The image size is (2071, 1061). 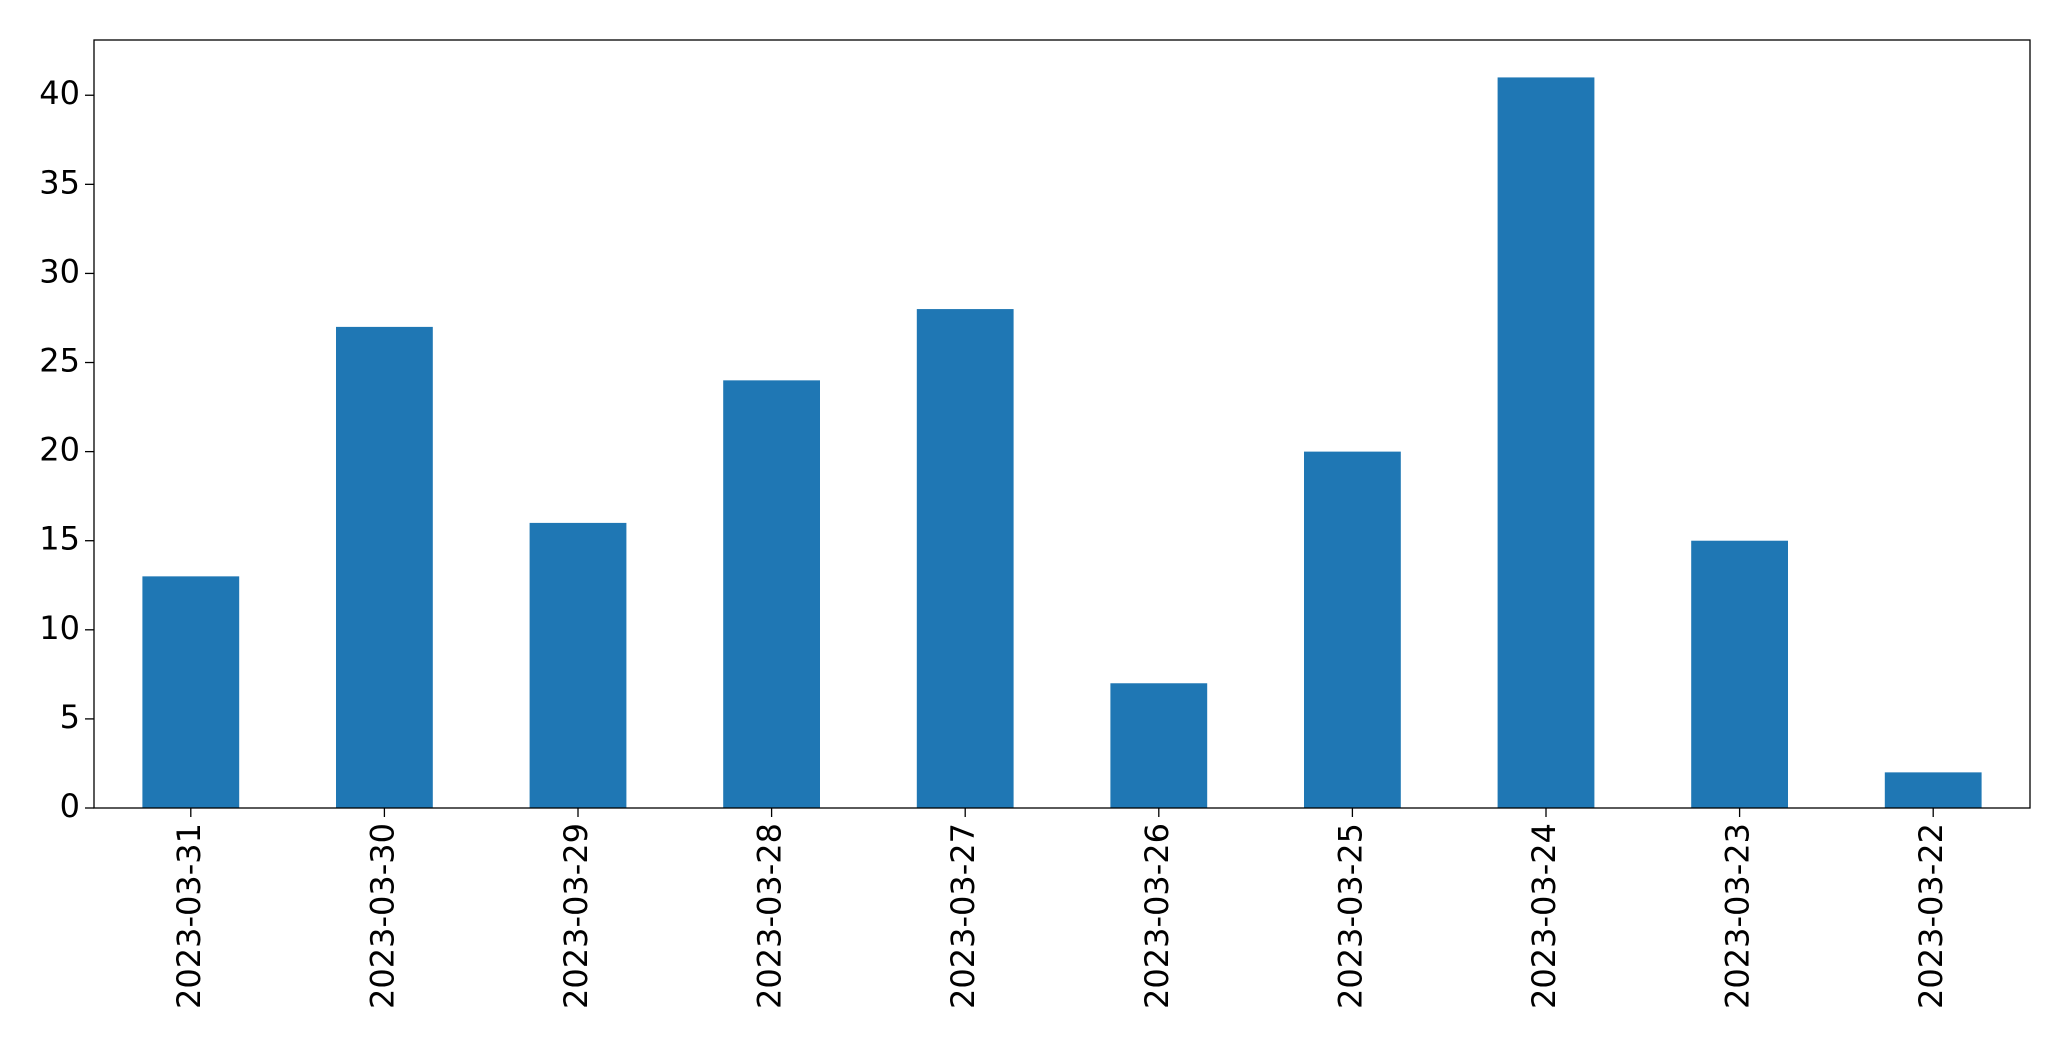 What do you see at coordinates (59, 361) in the screenshot?
I see `y-tick-label: 25` at bounding box center [59, 361].